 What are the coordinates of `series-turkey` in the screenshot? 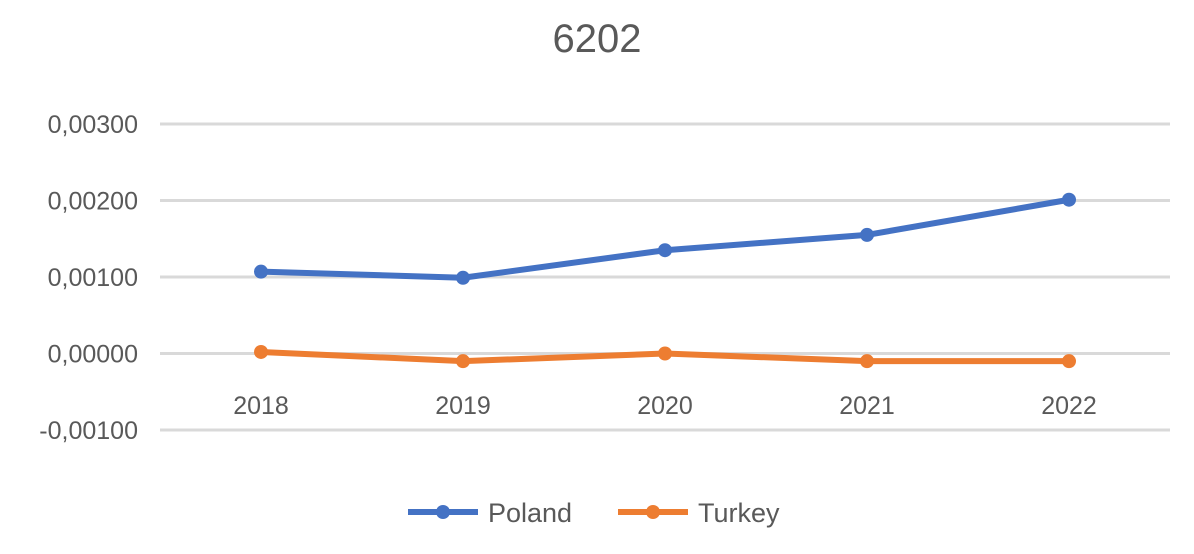 It's located at (665, 356).